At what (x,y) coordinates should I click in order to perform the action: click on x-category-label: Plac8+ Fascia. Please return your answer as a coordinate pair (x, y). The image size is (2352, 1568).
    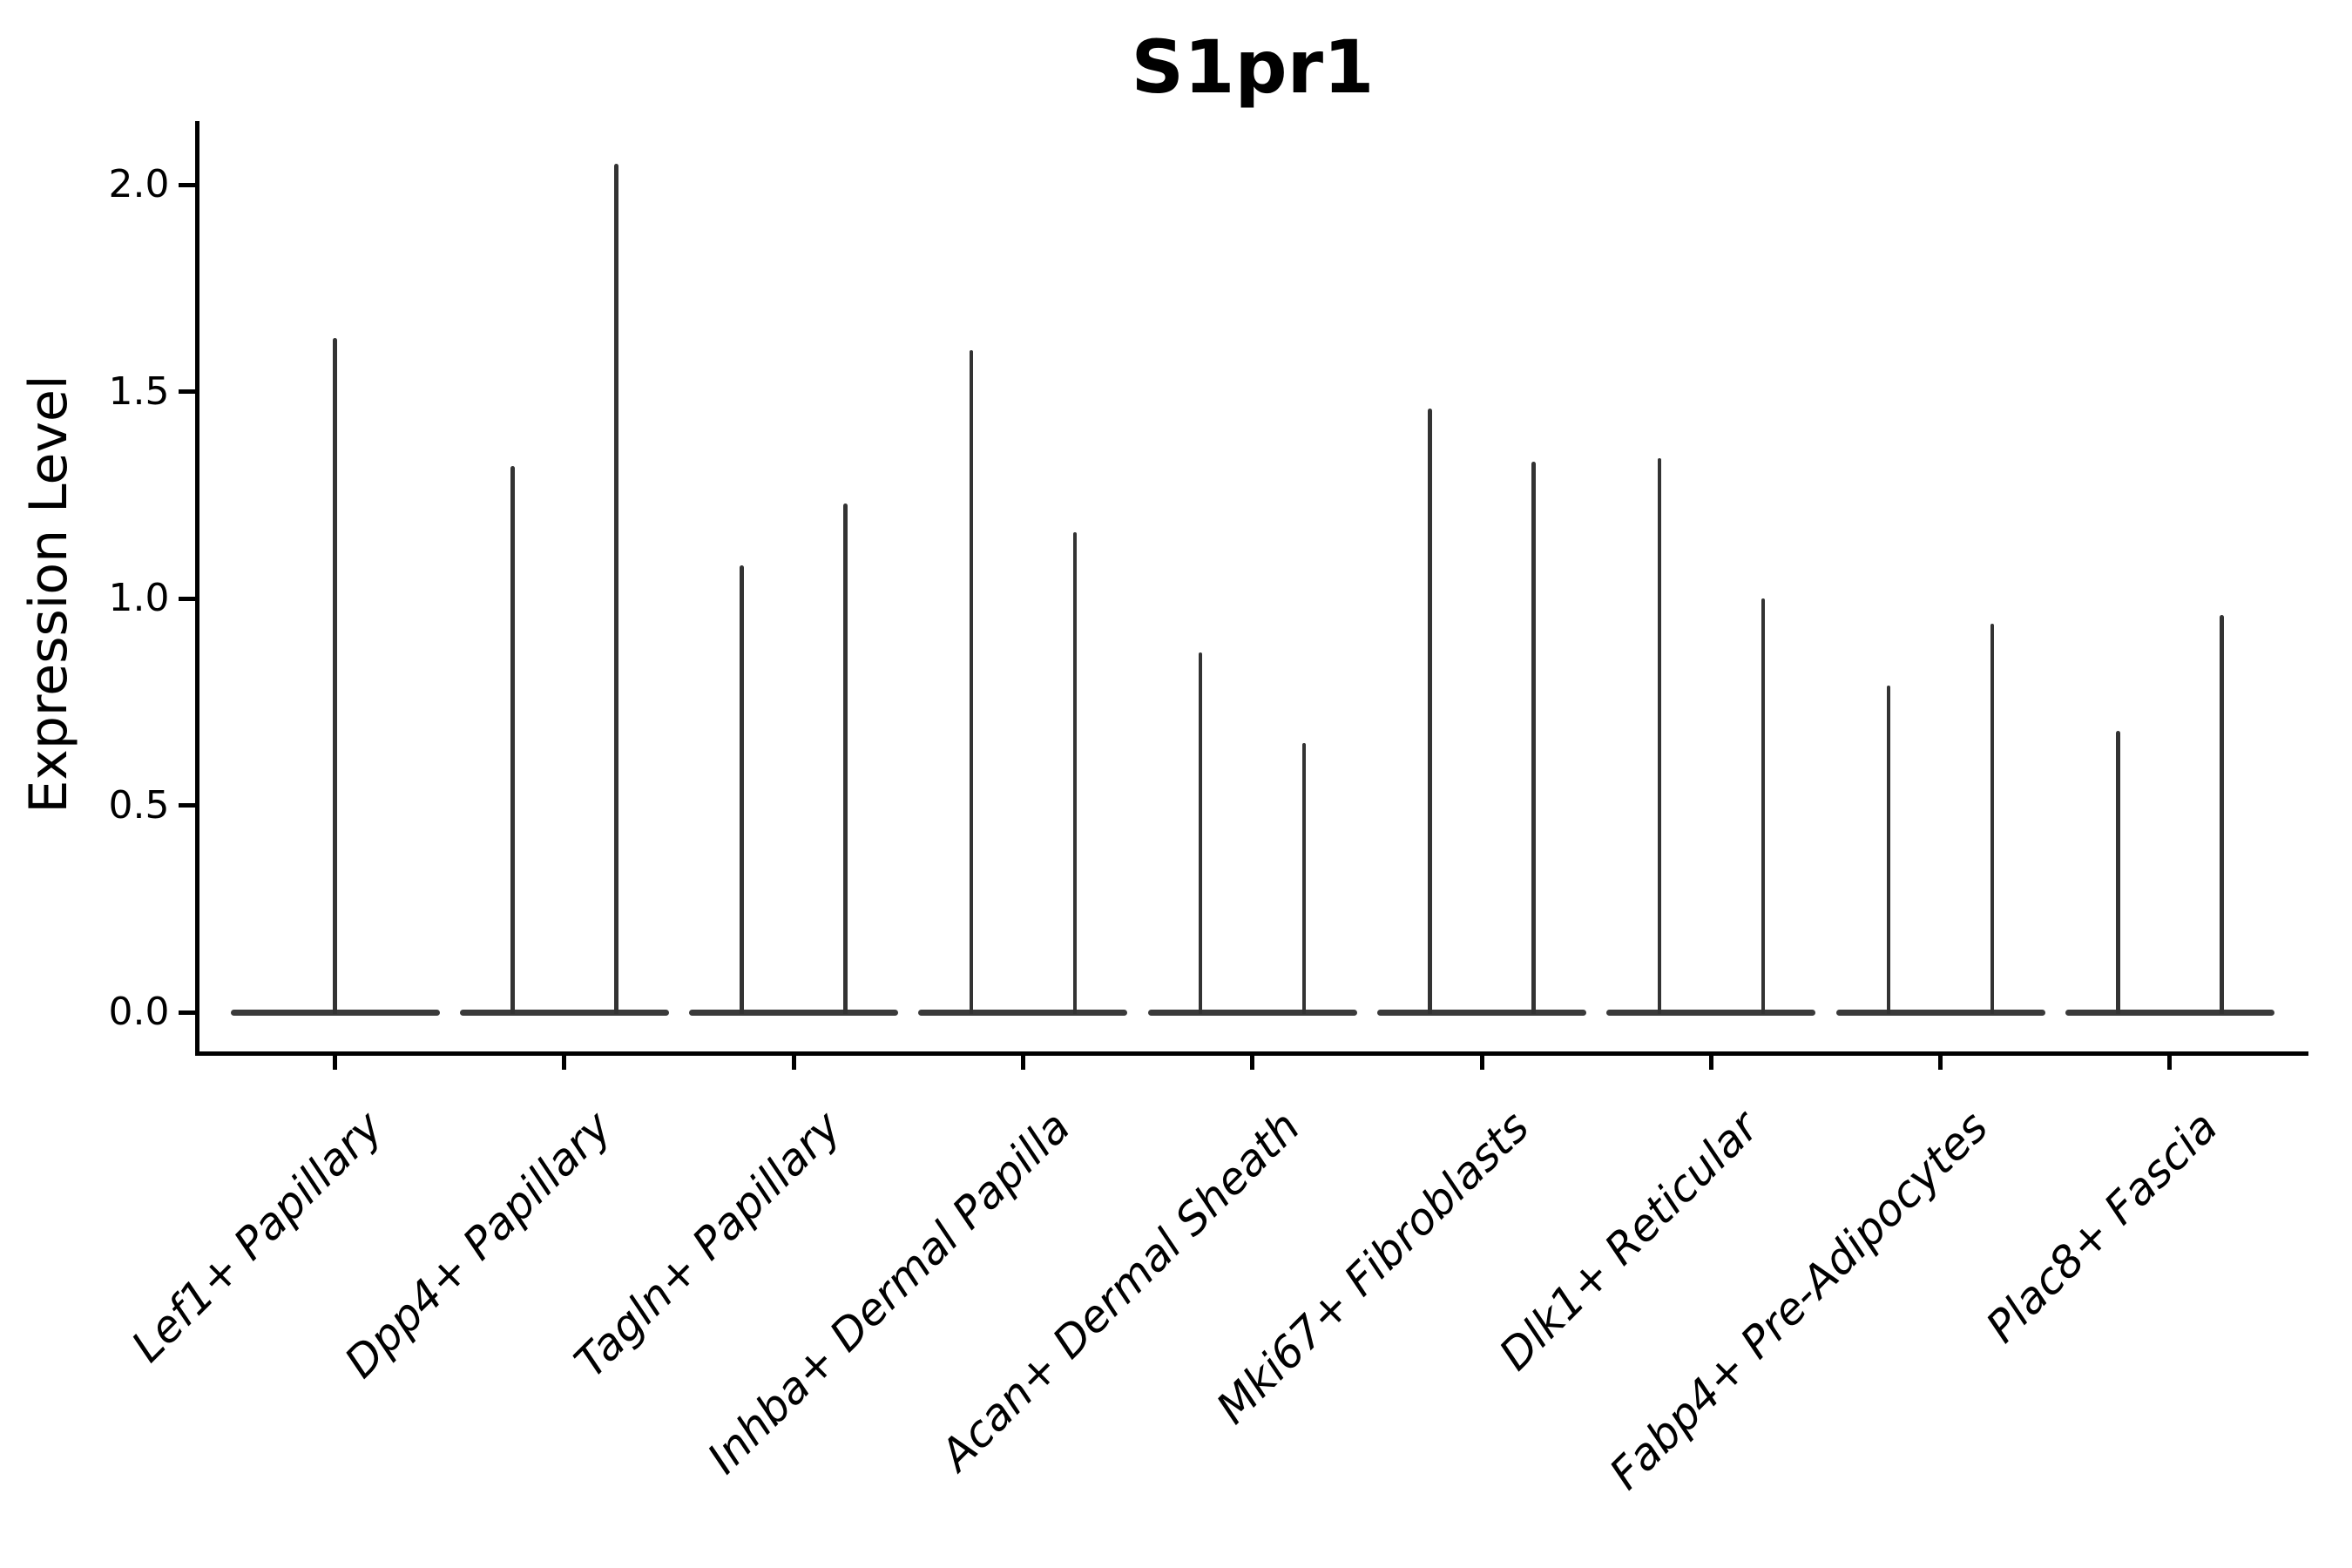
    Looking at the image, I should click on (2101, 1227).